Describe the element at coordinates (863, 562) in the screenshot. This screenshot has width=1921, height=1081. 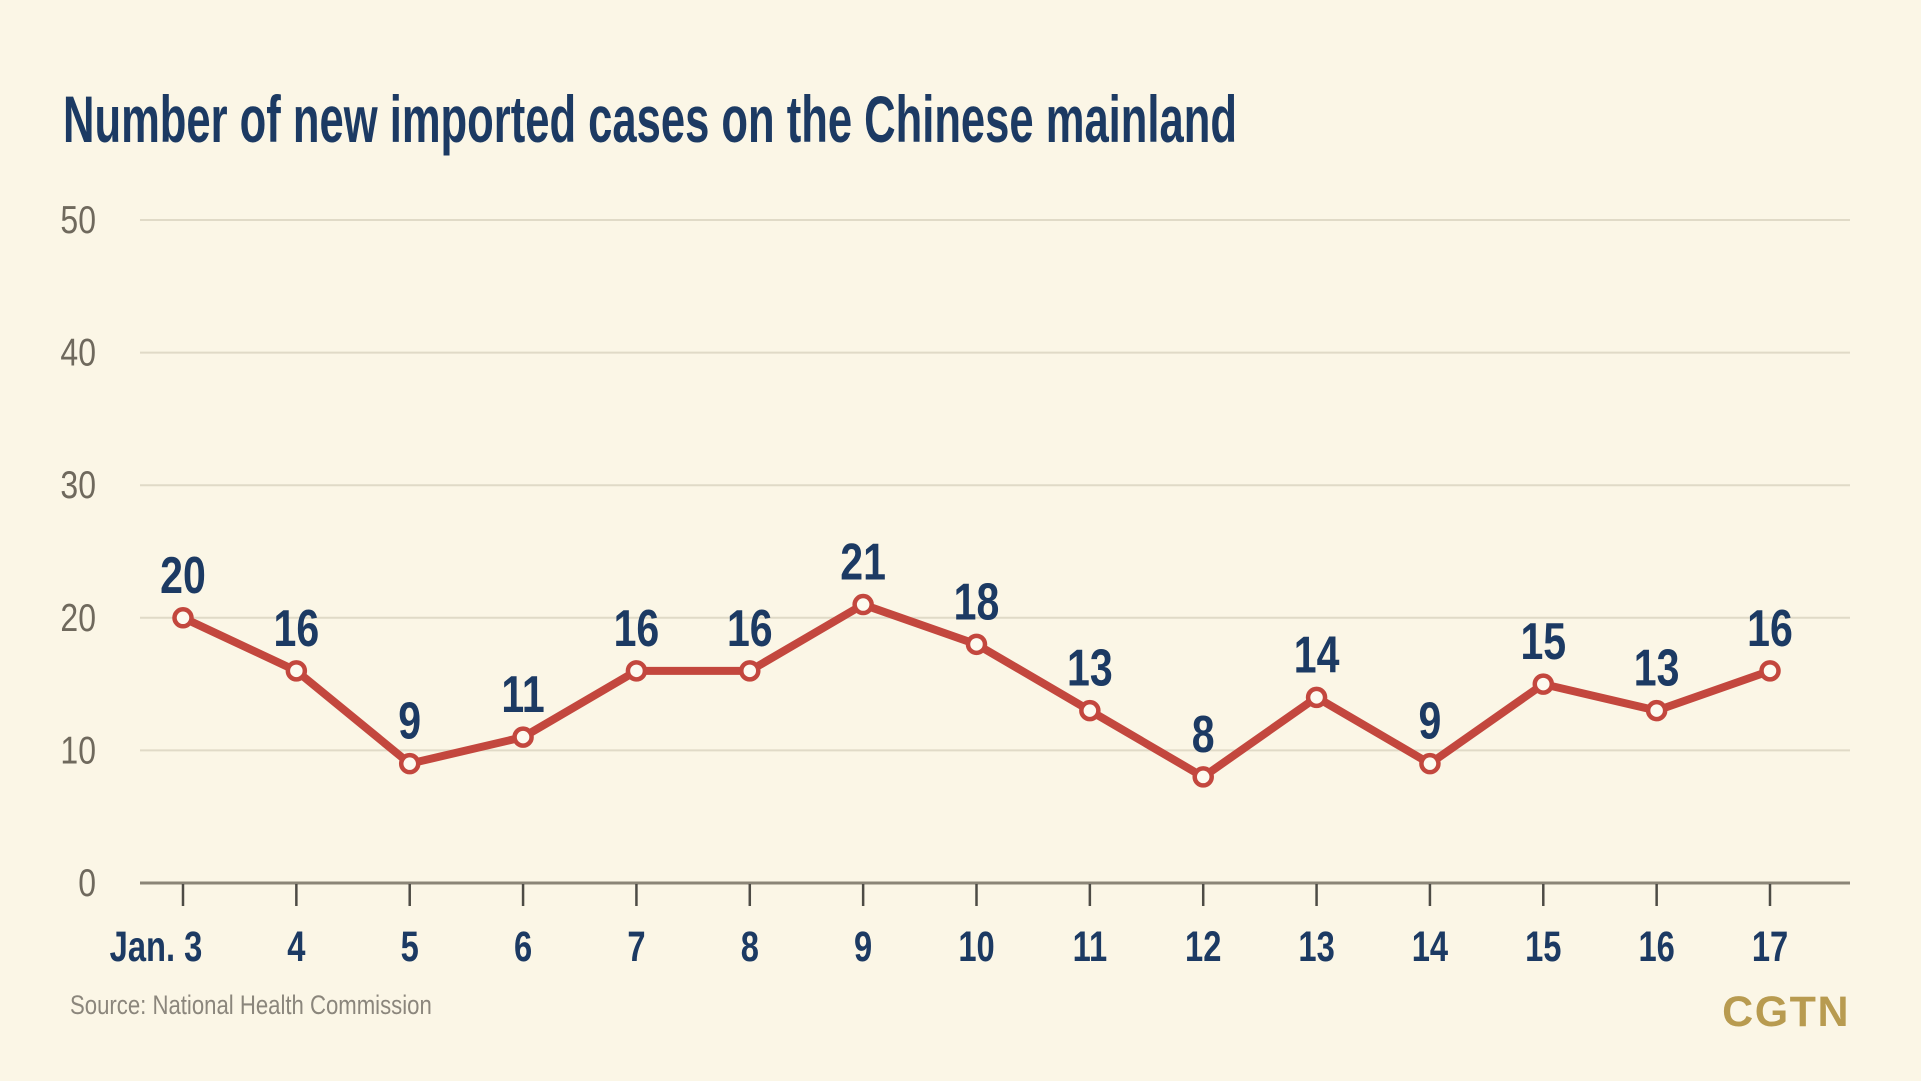
I see `data-point-label: 21` at that location.